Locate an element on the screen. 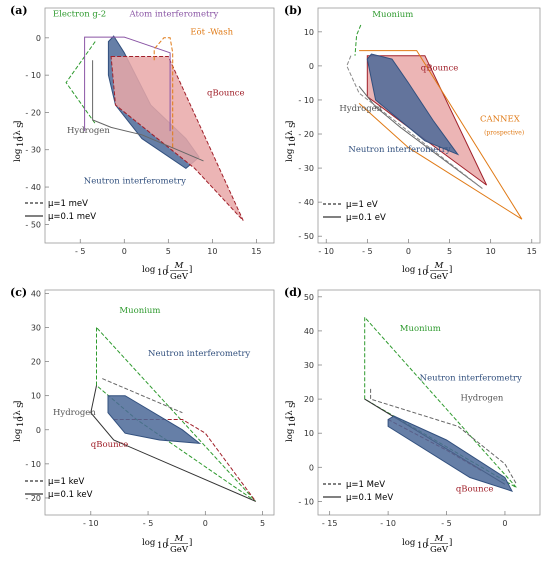  x-tick-label: - 15 is located at coordinates (330, 523).